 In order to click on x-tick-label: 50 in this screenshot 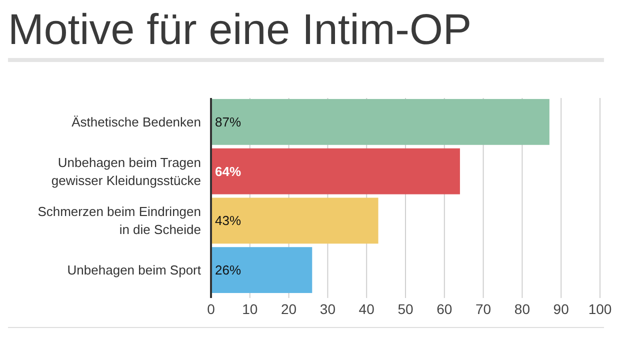, I will do `click(406, 309)`.